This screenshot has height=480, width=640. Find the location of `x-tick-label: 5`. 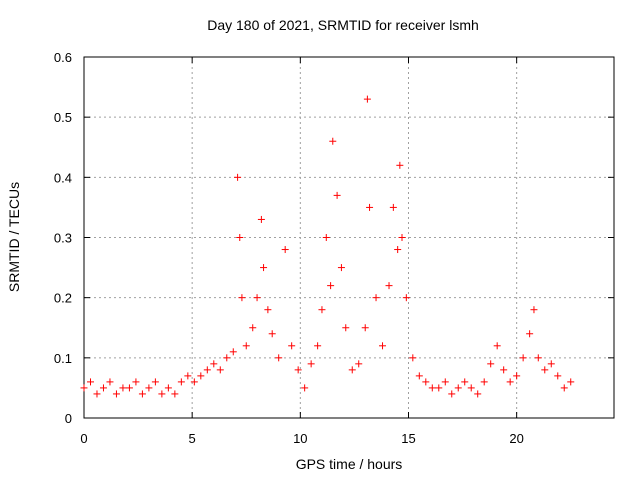

x-tick-label: 5 is located at coordinates (192, 438).